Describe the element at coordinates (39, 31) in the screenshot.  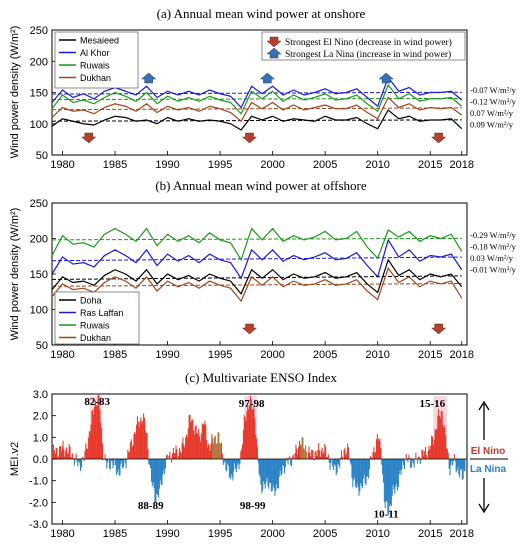
I see `pa-ytick-label: 250` at that location.